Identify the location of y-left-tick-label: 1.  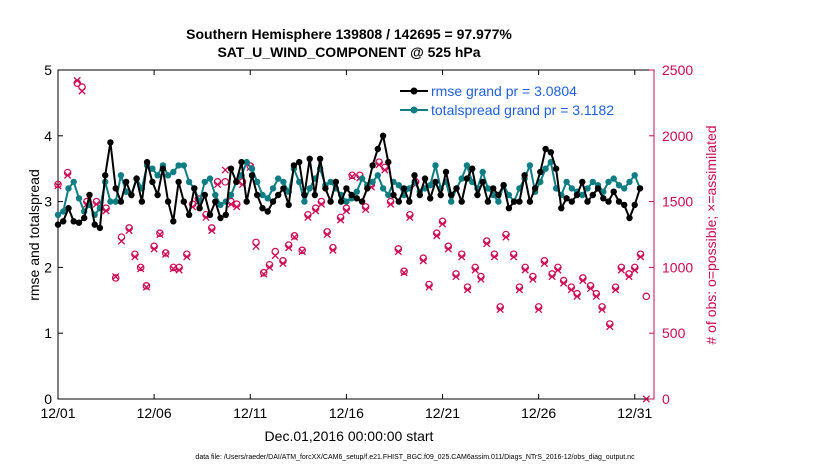
(48, 333).